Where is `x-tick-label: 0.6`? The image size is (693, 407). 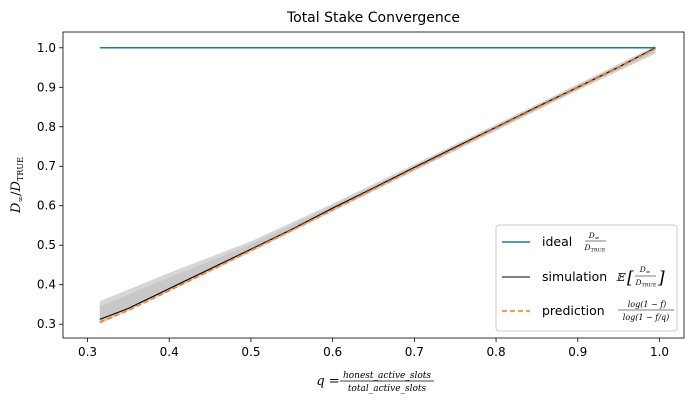
x-tick-label: 0.6 is located at coordinates (332, 352).